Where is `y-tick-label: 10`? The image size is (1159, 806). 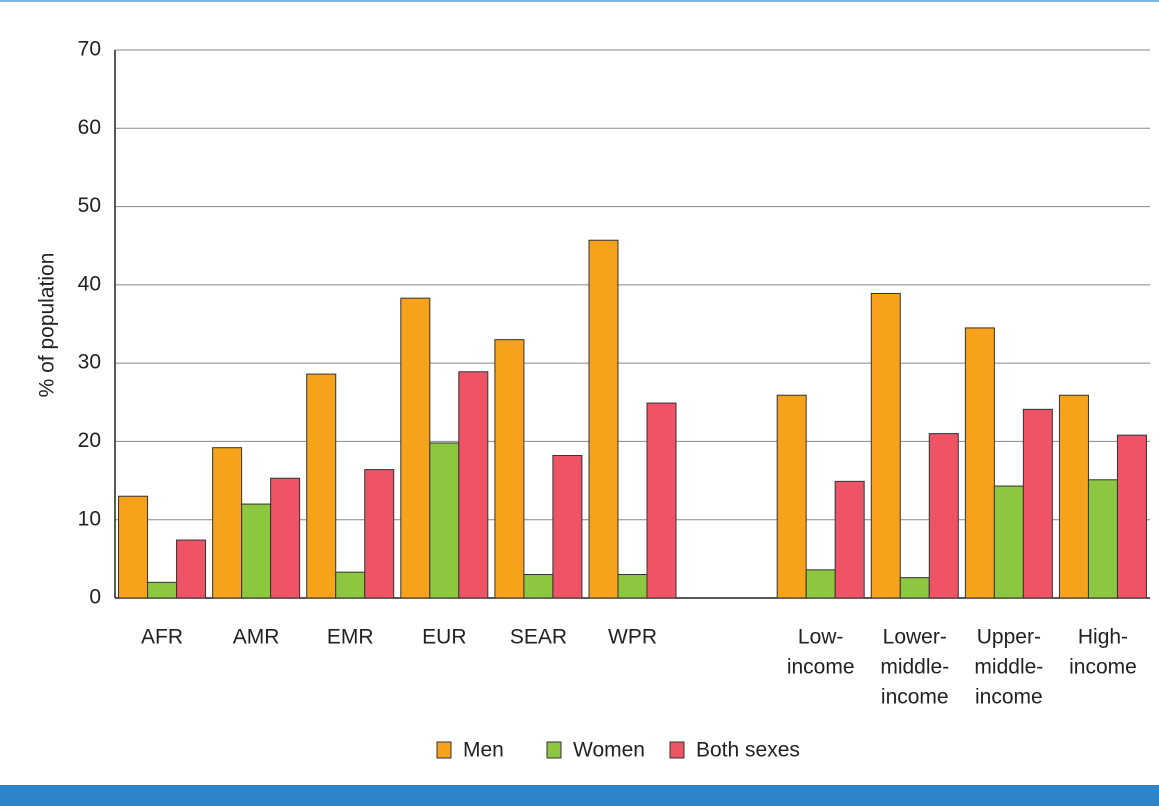
y-tick-label: 10 is located at coordinates (89, 518).